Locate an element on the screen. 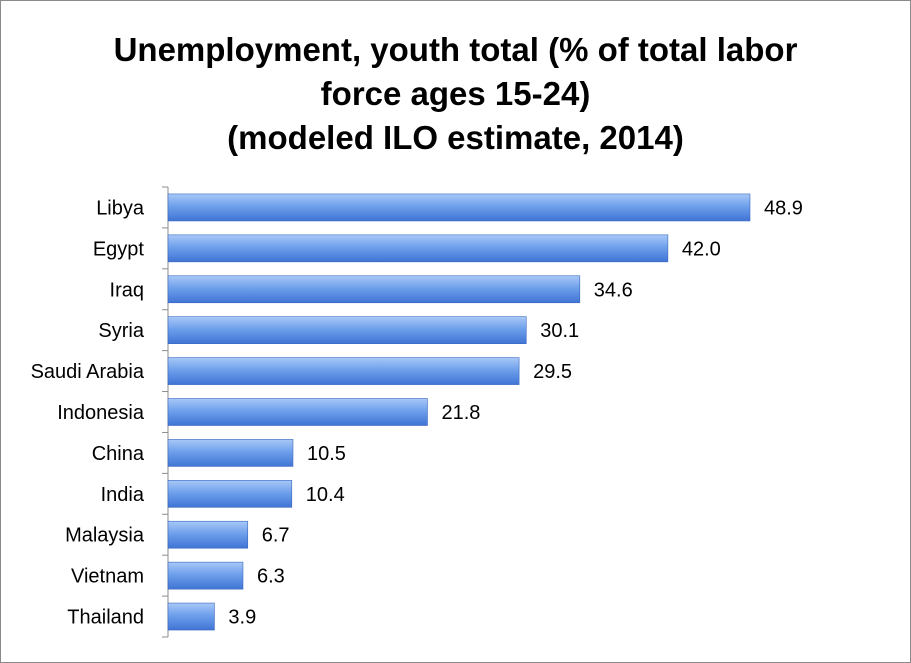  bar-india is located at coordinates (230, 494).